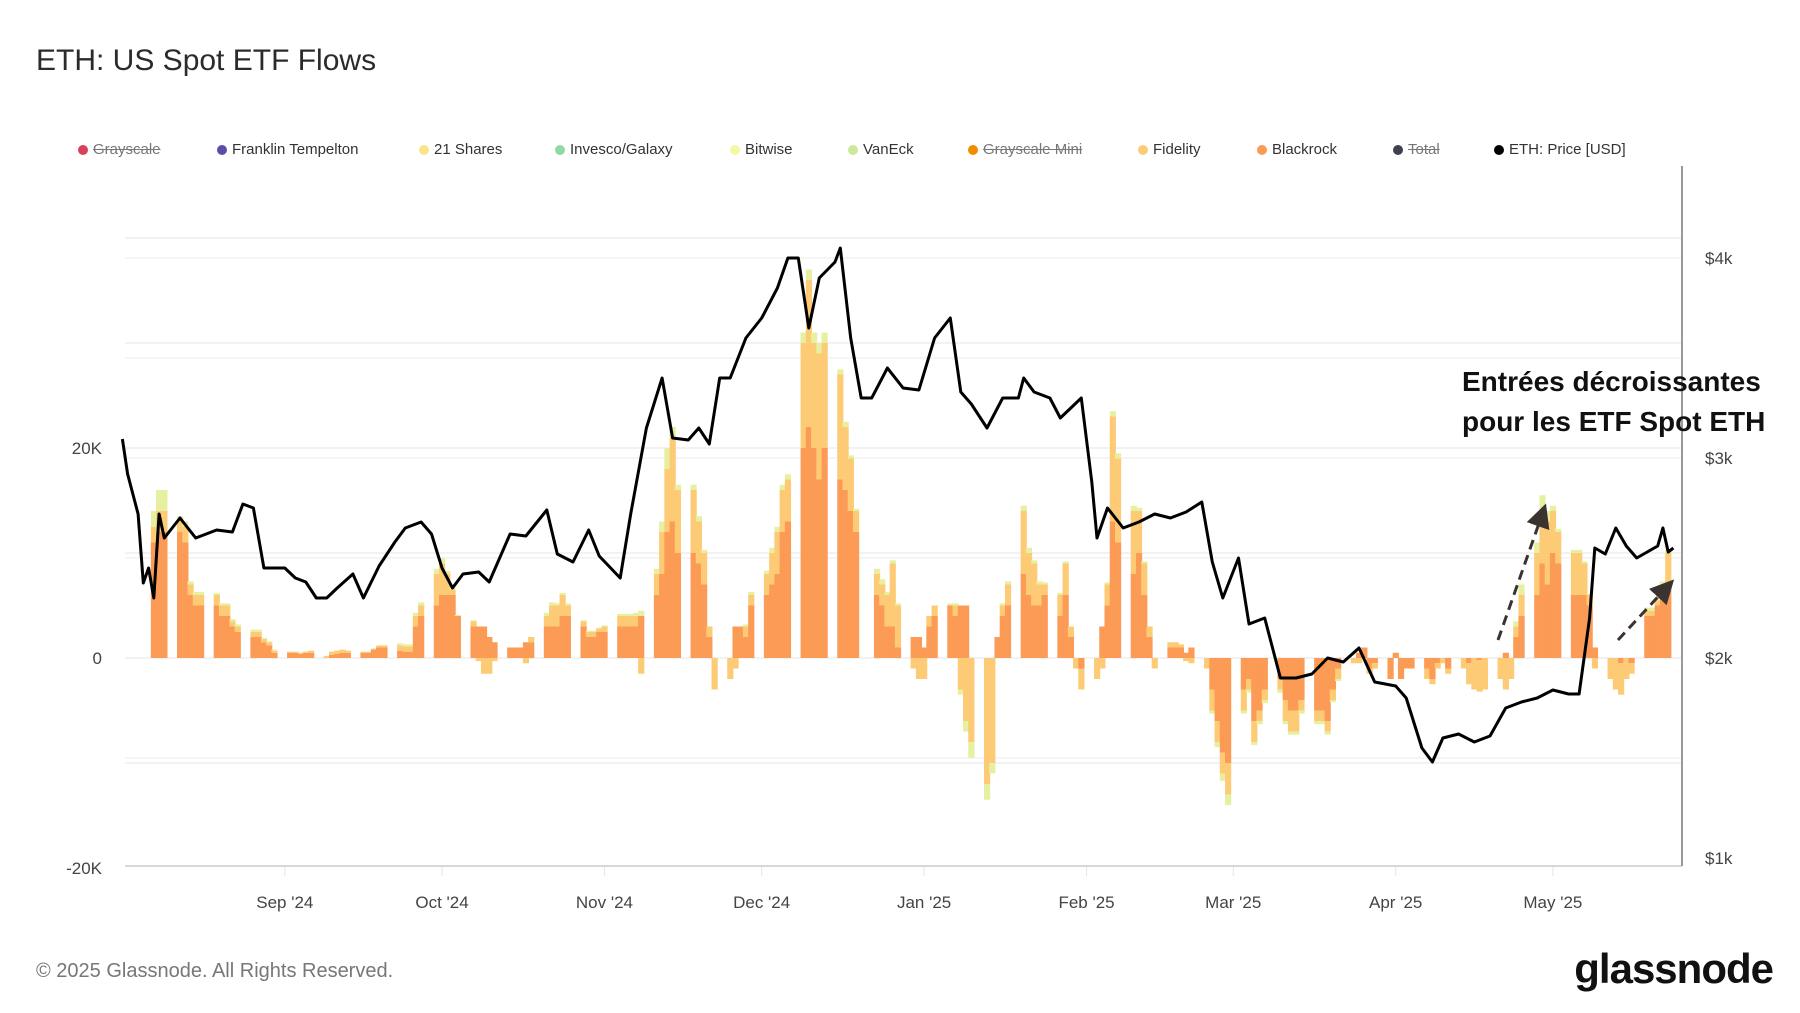 This screenshot has height=1013, width=1800. What do you see at coordinates (1560, 149) in the screenshot?
I see `legend-item-eth-price: ETH: Price [USD]` at bounding box center [1560, 149].